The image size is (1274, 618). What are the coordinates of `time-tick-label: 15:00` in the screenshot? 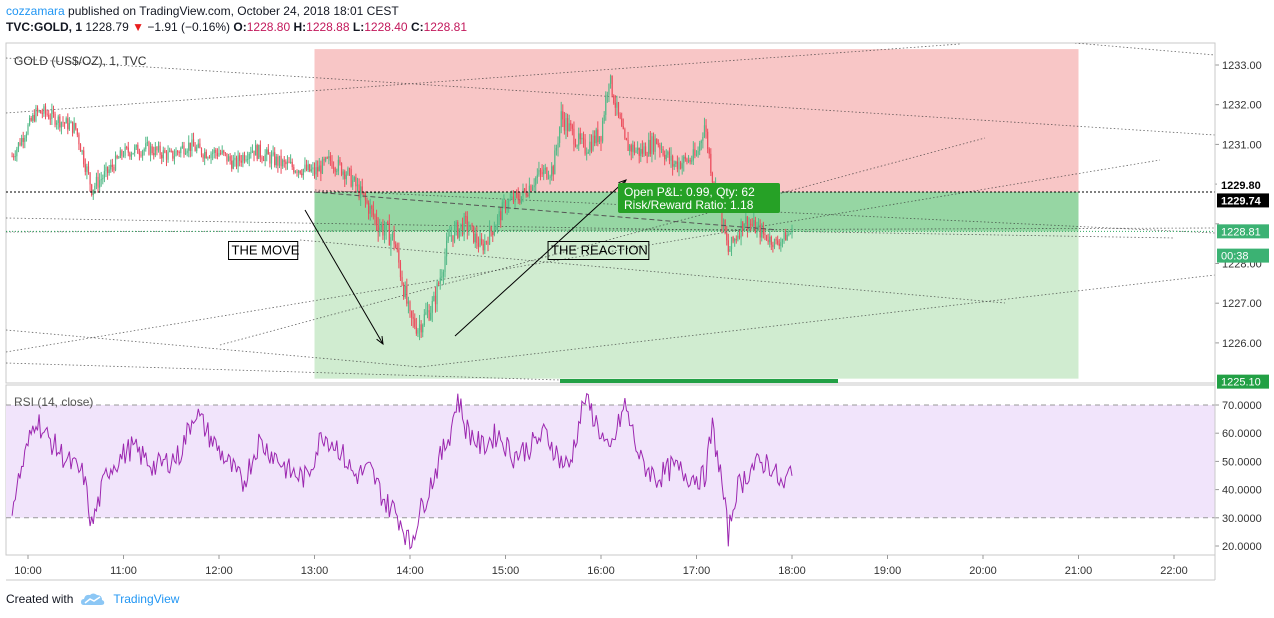 It's located at (506, 571).